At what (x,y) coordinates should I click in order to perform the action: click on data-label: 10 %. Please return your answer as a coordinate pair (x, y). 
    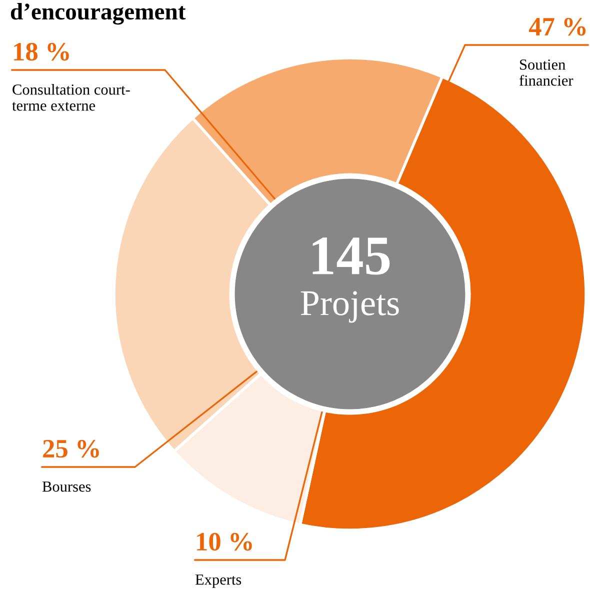
    Looking at the image, I should click on (224, 541).